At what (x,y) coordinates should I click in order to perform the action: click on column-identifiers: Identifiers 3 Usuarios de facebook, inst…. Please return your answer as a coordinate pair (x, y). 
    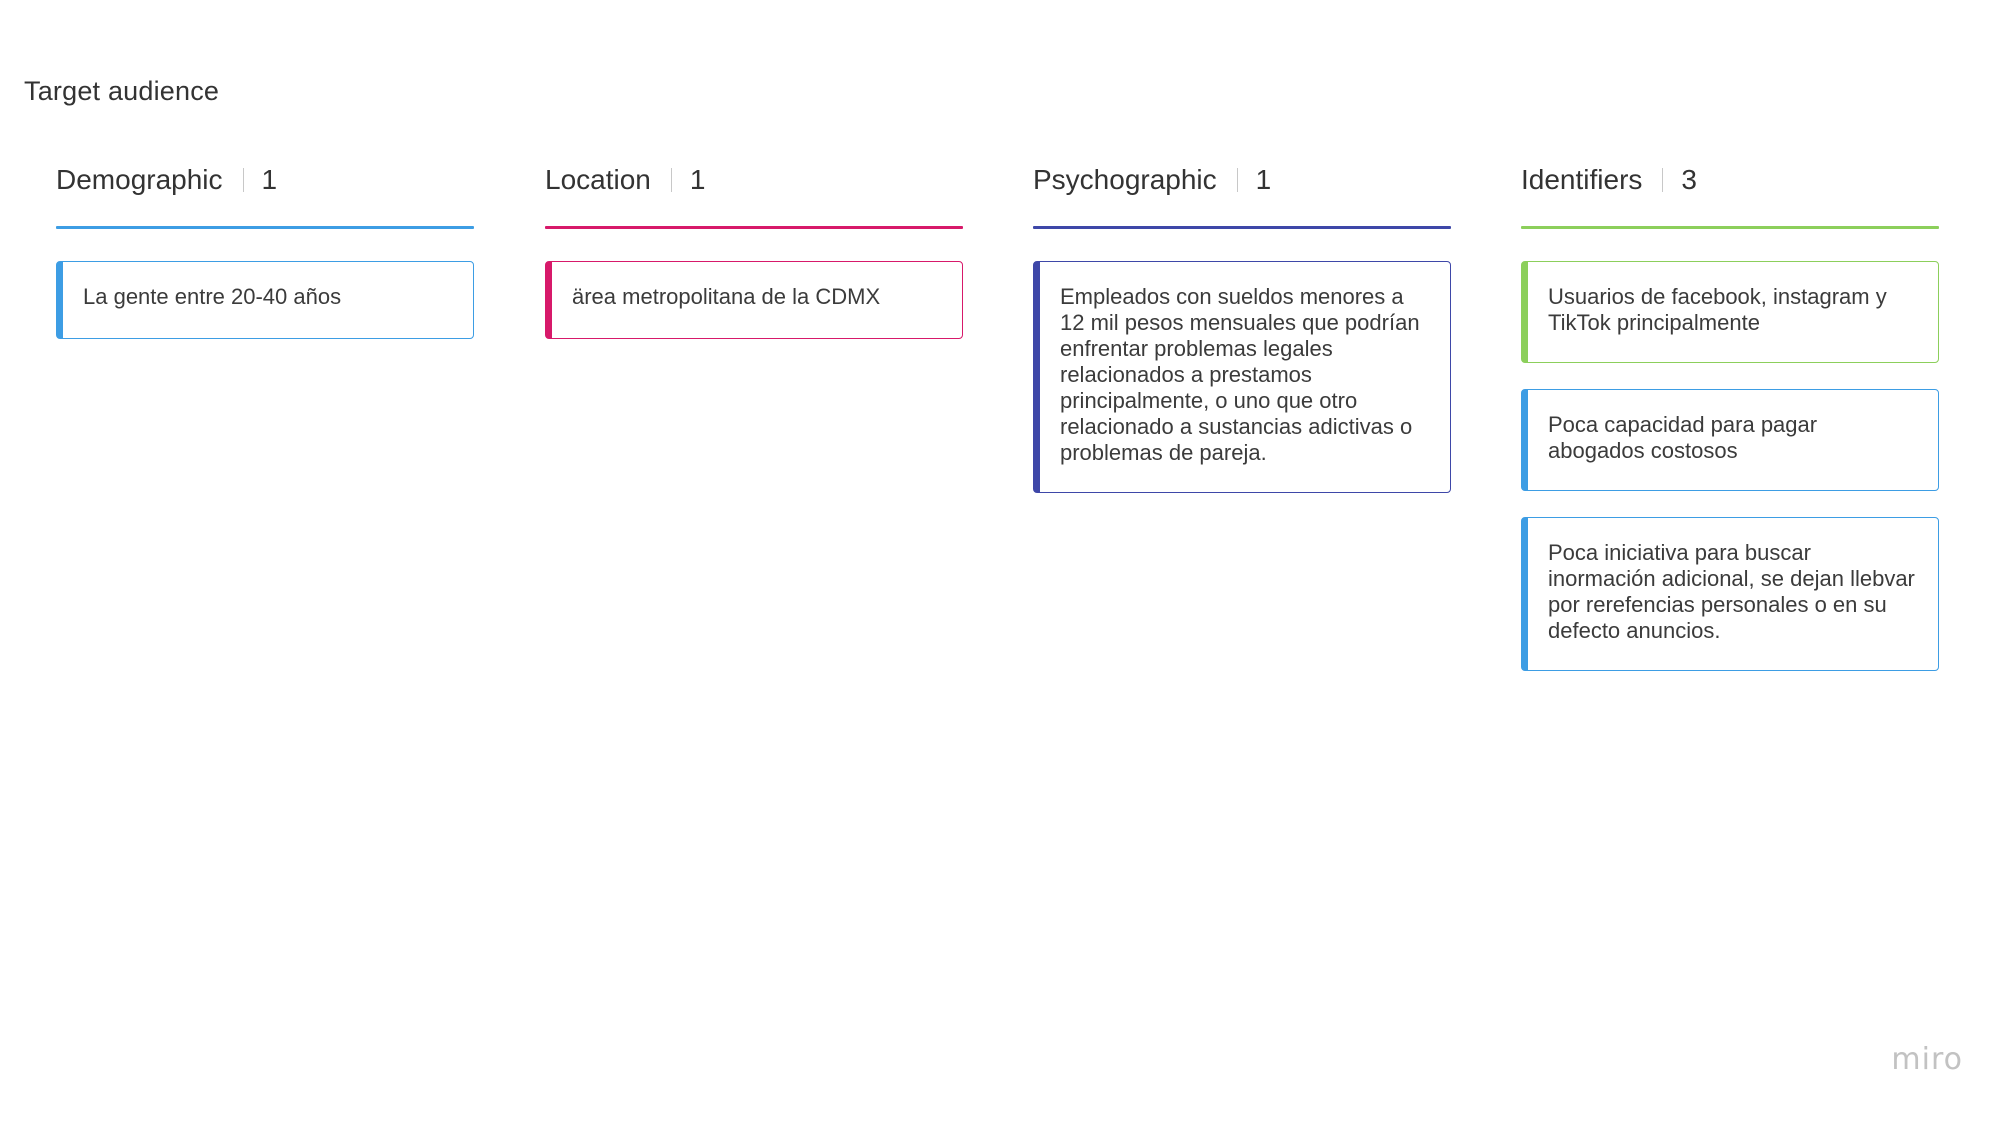
    Looking at the image, I should click on (1730, 415).